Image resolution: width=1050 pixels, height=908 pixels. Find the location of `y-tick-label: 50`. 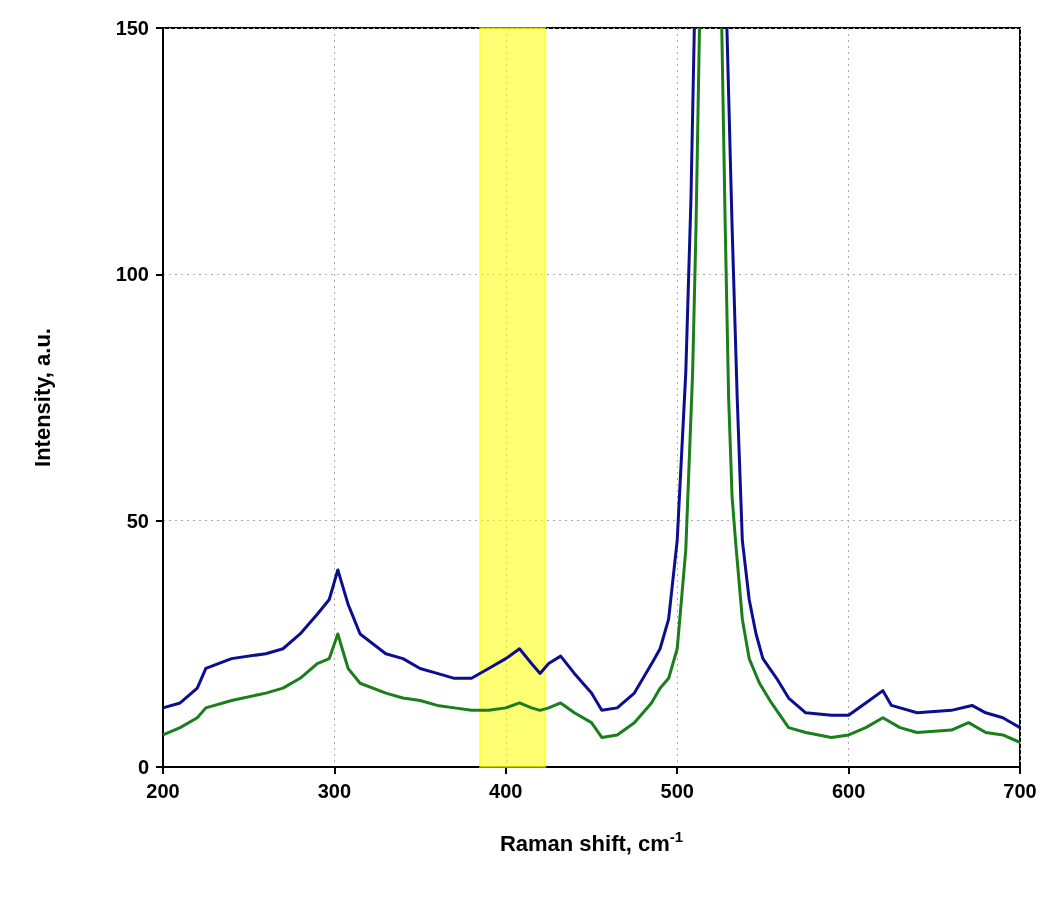

y-tick-label: 50 is located at coordinates (137, 520).